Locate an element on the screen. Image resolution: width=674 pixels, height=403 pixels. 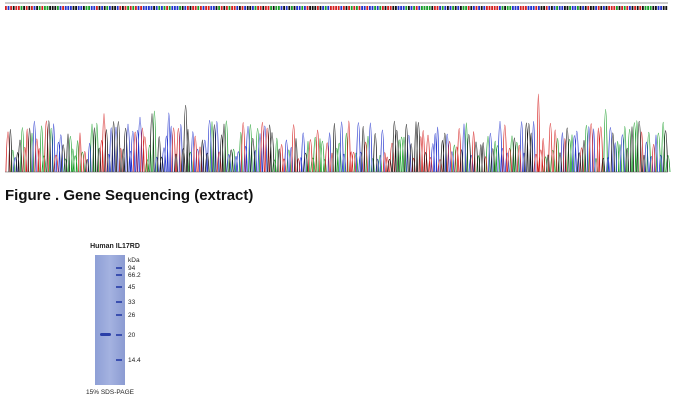
protein-band is located at coordinates (105, 334).